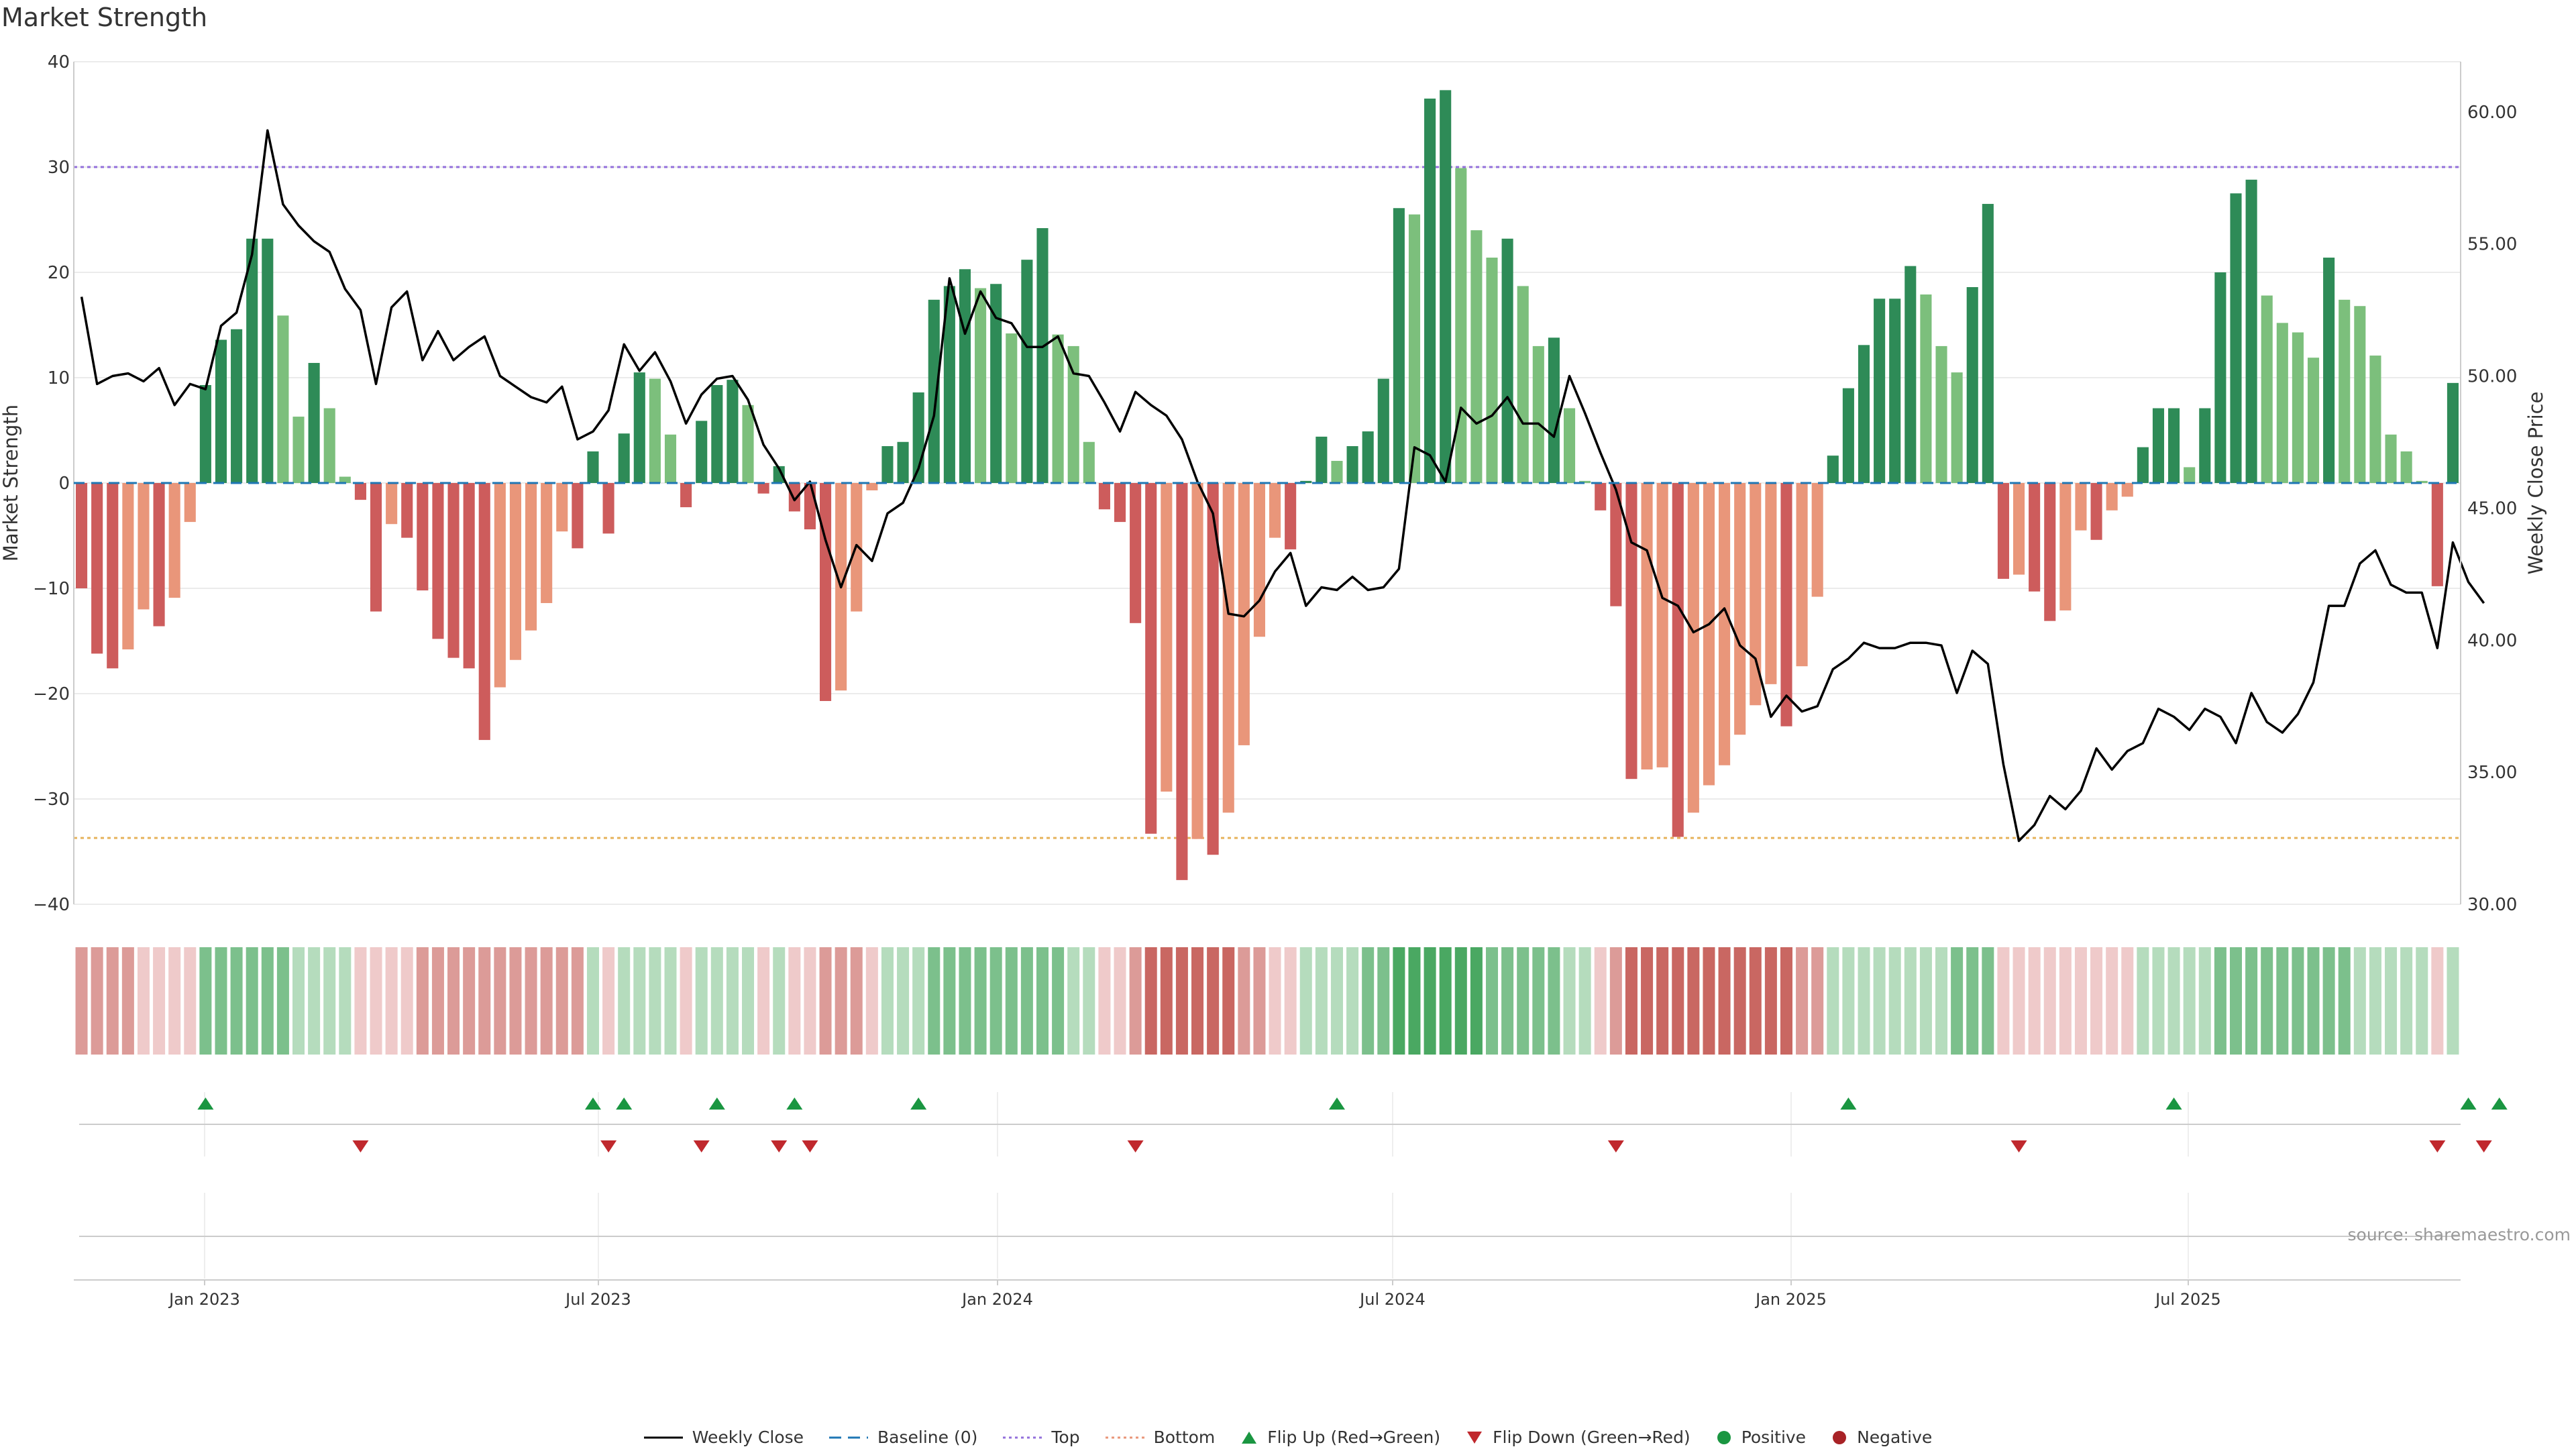 The width and height of the screenshot is (2576, 1449). I want to click on legend-item-bottom: Bottom, so click(1160, 1437).